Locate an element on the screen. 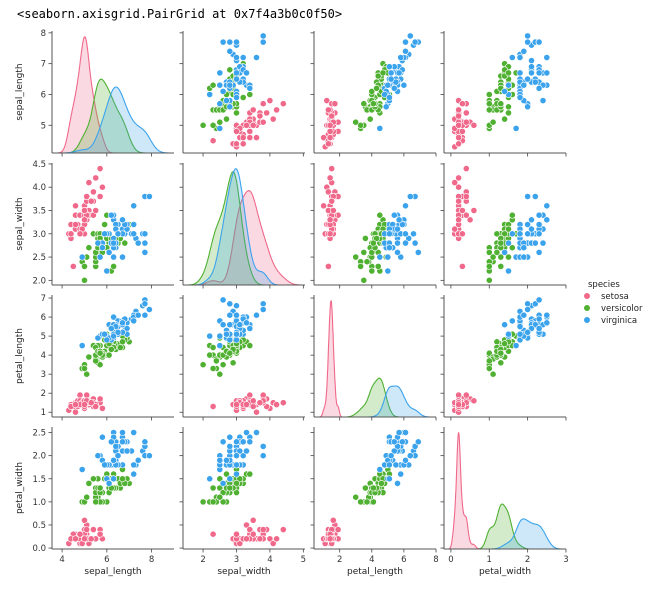 Image resolution: width=664 pixels, height=591 pixels. panel-petal_width-vs-sepal_length: 4 6 8 0.0 0.5 1.0 1.5 2.0 2.5 is located at coordinates (103, 496).